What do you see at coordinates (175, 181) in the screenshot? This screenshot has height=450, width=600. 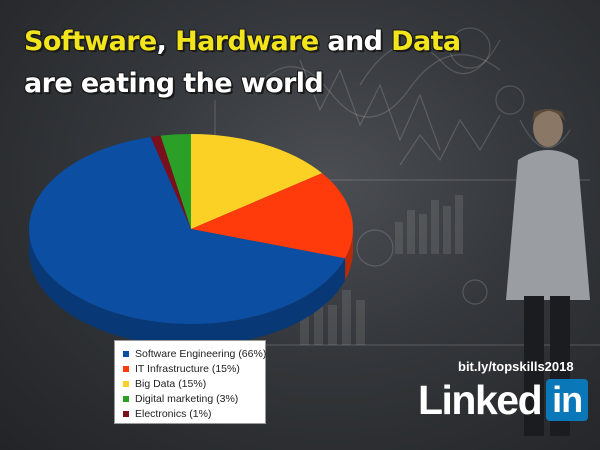 I see `pie-slice-digital-marketing` at bounding box center [175, 181].